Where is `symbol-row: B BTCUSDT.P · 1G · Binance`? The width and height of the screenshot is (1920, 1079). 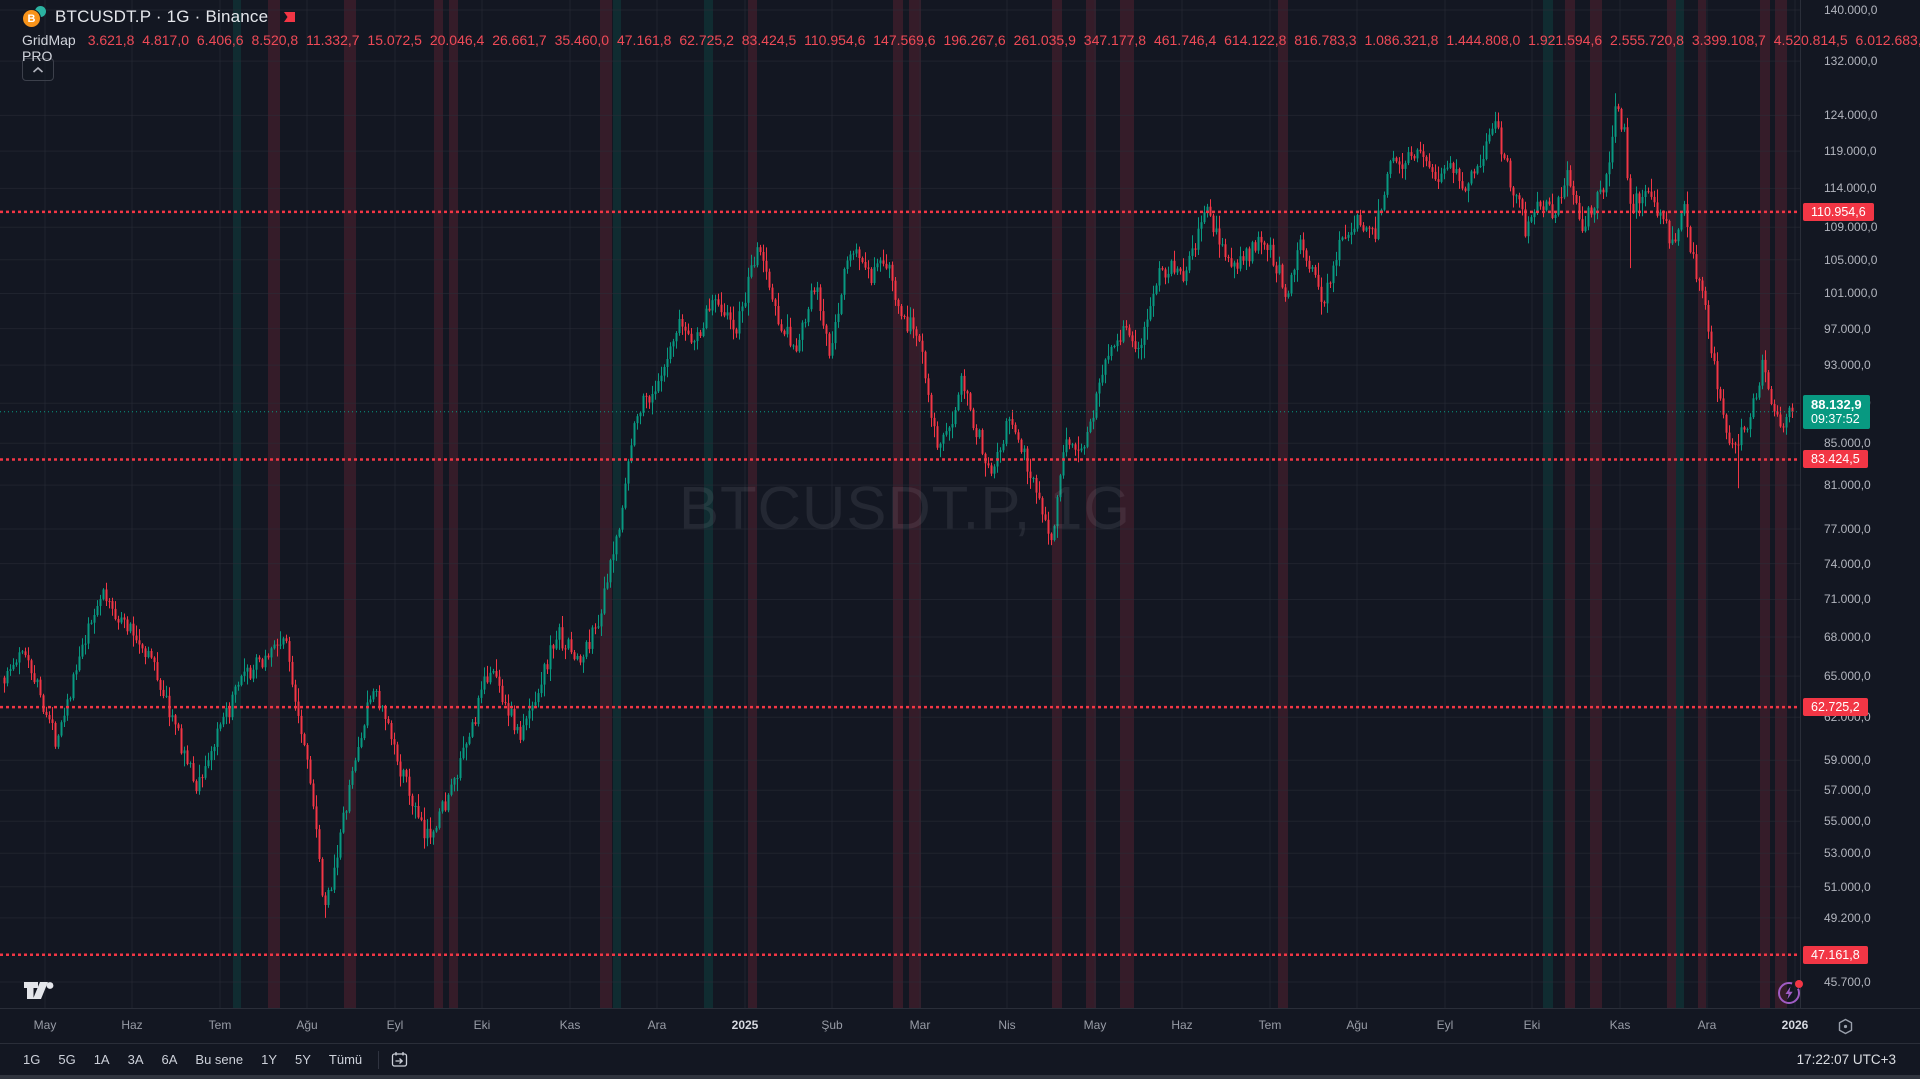 symbol-row: B BTCUSDT.P · 1G · Binance is located at coordinates (971, 17).